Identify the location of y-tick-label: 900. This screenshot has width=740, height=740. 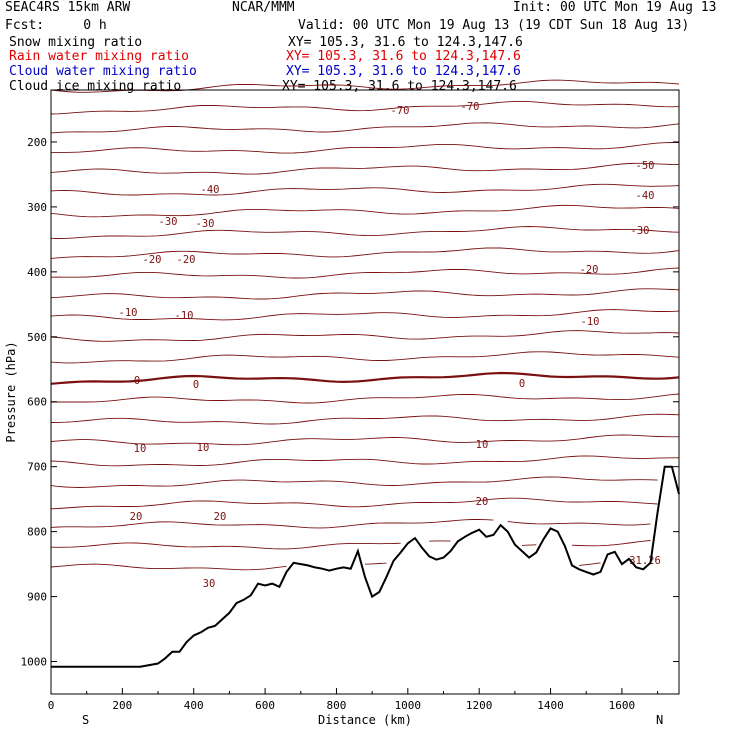
(37, 597).